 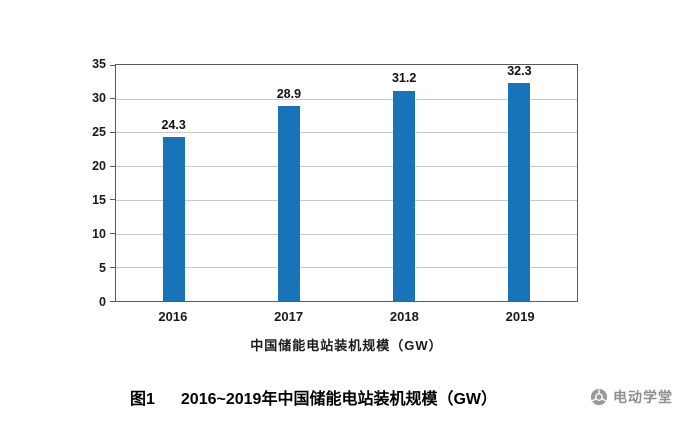 I want to click on x-axis-tick-label: 2017, so click(x=289, y=316).